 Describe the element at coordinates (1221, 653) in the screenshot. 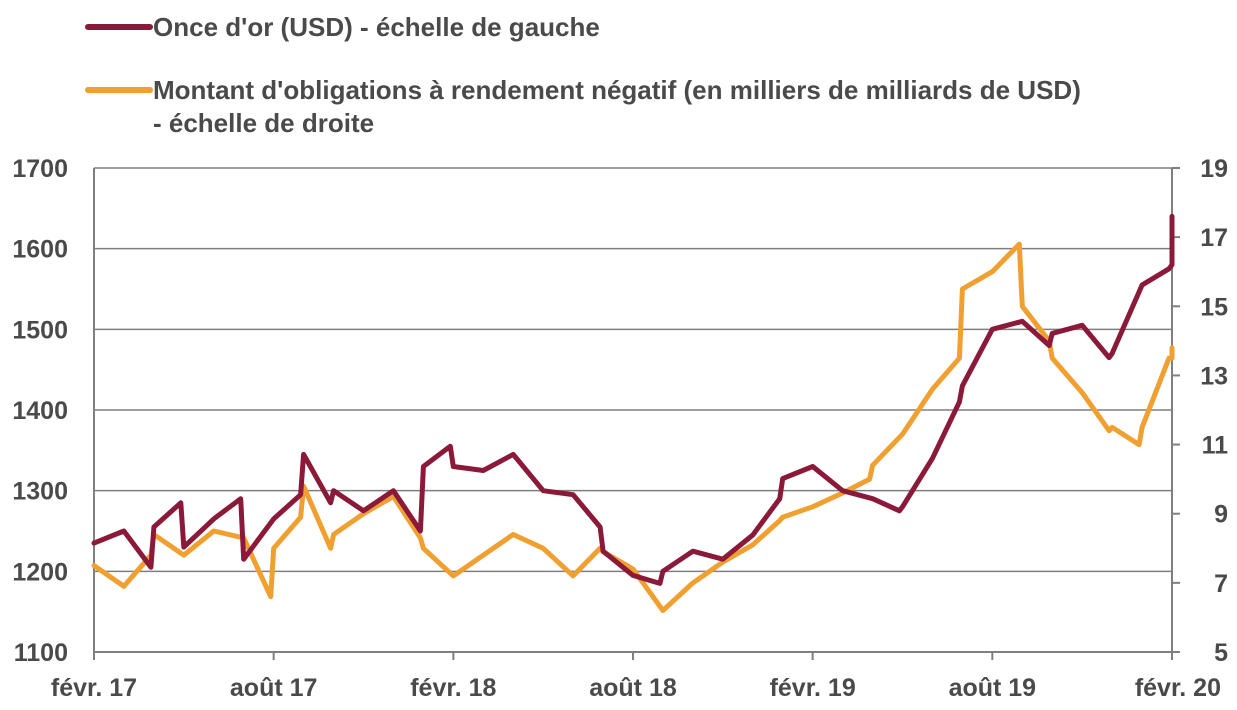

I see `y-tick-label-right: 5` at that location.